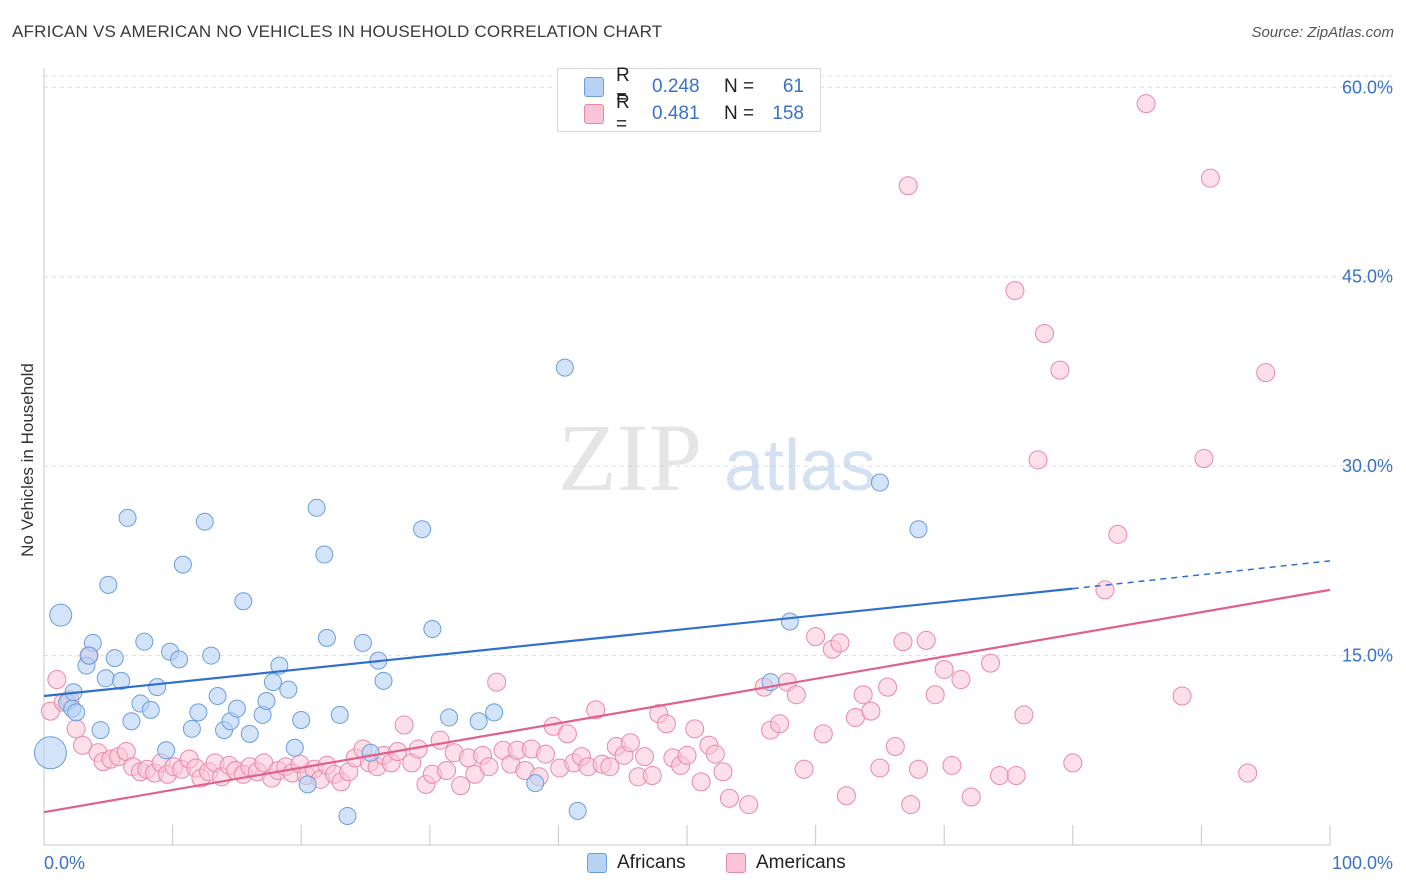  Describe the element at coordinates (800, 466) in the screenshot. I see `watermark-atlas: atlas` at that location.